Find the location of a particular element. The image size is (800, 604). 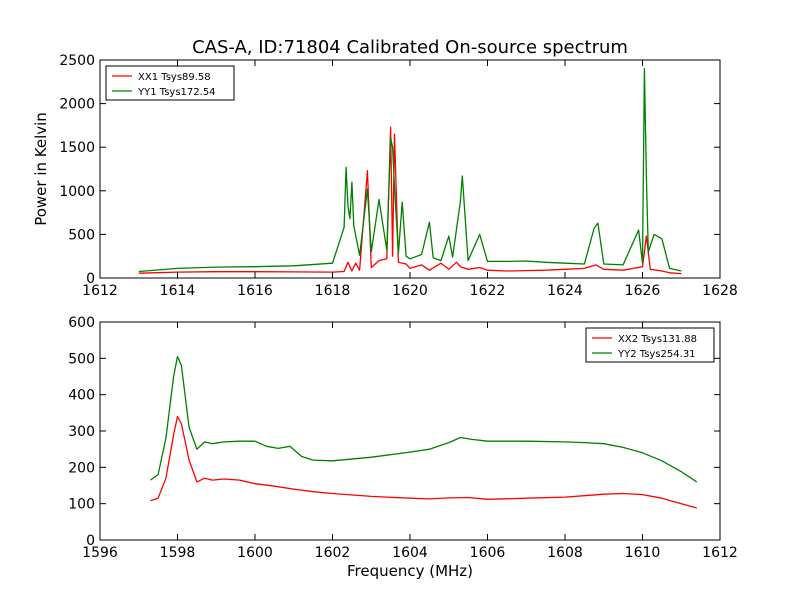

y-tick-label: 2000 is located at coordinates (77, 105).